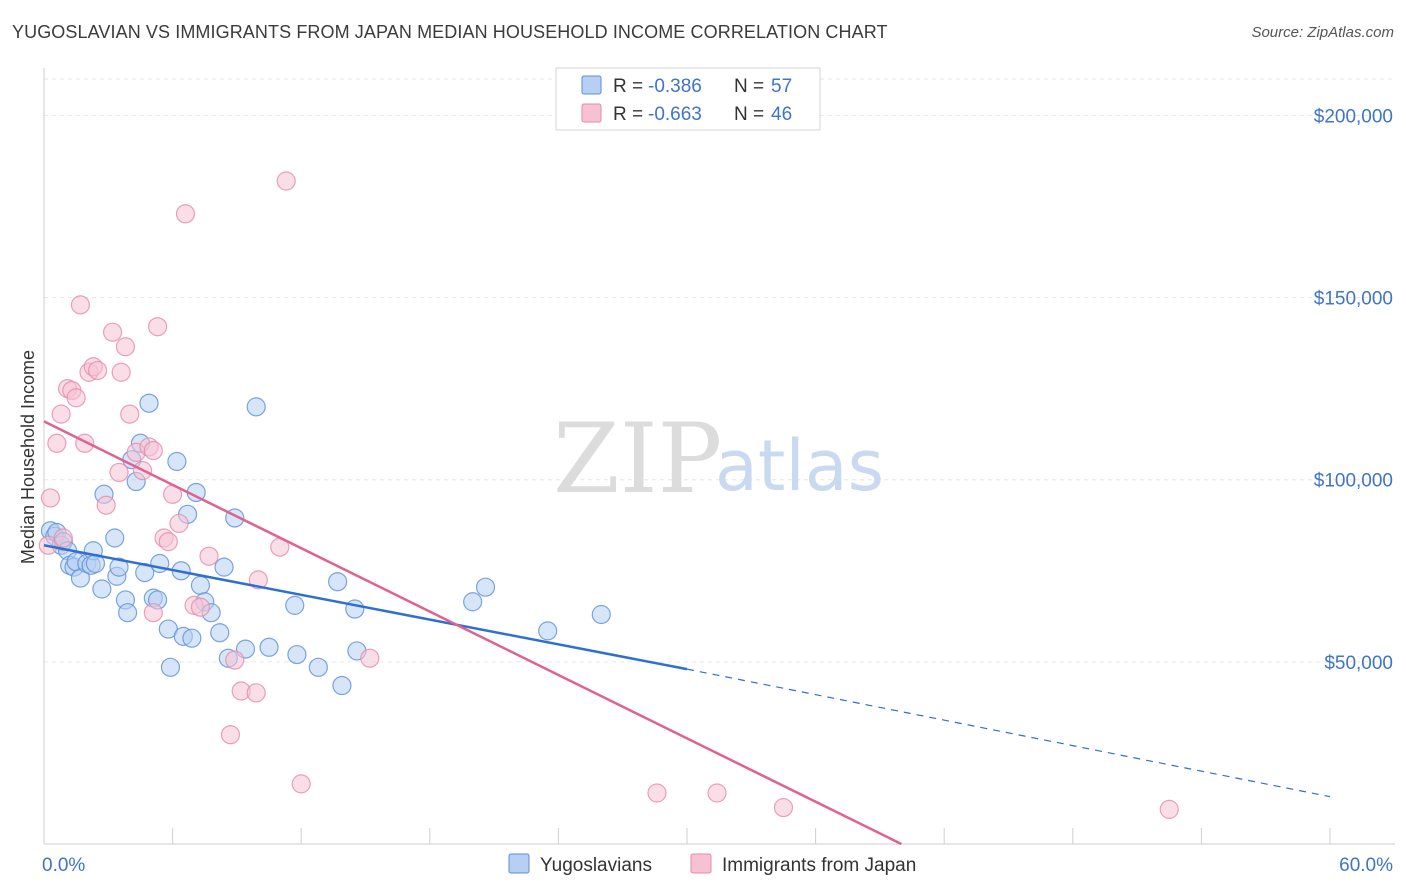 Image resolution: width=1406 pixels, height=892 pixels. Describe the element at coordinates (781, 86) in the screenshot. I see `legend-n-value-yugoslavians: 57` at that location.